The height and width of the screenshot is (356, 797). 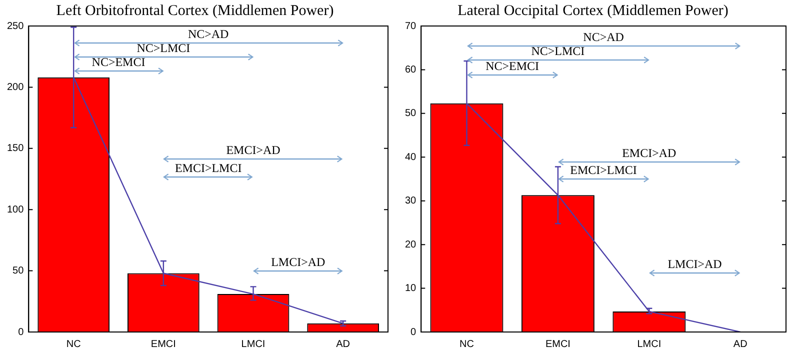 What do you see at coordinates (411, 26) in the screenshot?
I see `y-tick-label: 70` at bounding box center [411, 26].